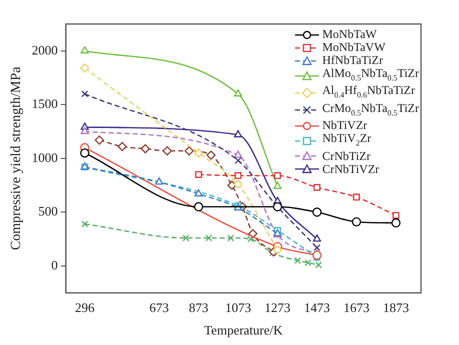  I want to click on legend-label: NbTiVZr, so click(345, 125).